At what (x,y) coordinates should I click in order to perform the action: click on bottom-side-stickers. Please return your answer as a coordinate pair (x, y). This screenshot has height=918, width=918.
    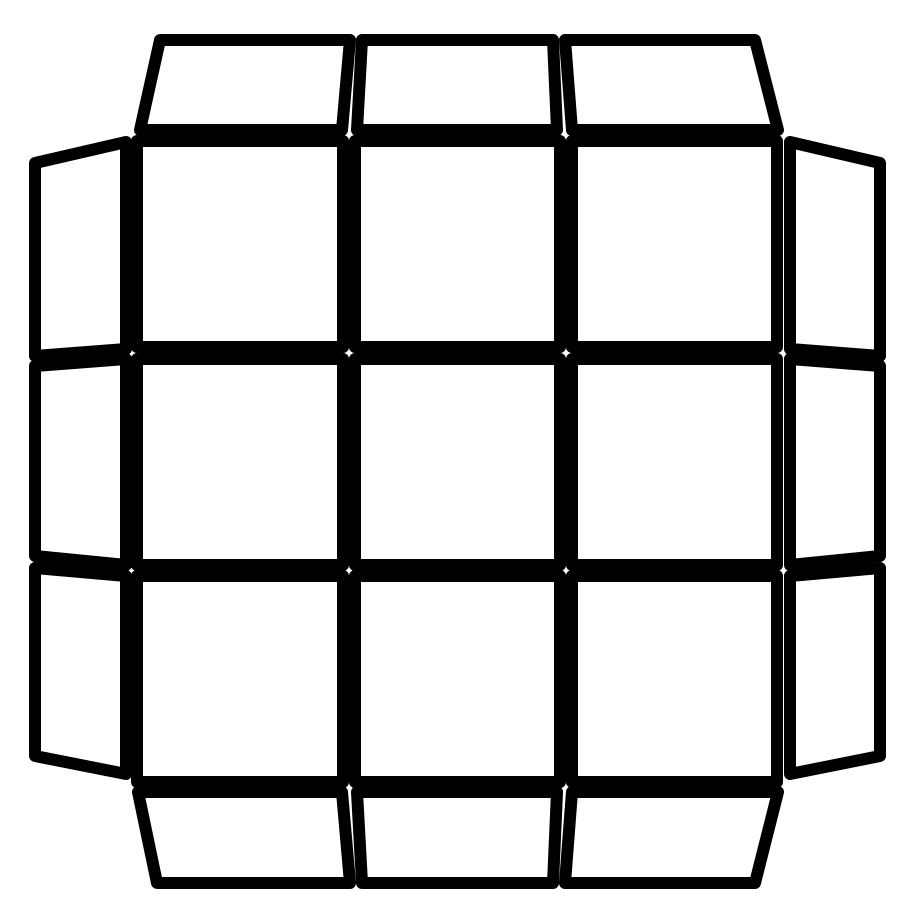
    Looking at the image, I should click on (458, 837).